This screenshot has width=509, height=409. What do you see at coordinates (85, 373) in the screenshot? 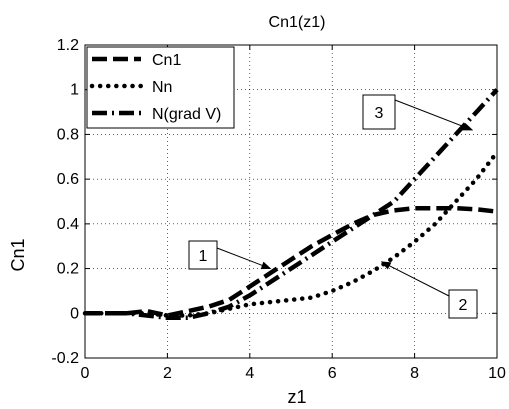
I see `x-tick-label: 0` at bounding box center [85, 373].